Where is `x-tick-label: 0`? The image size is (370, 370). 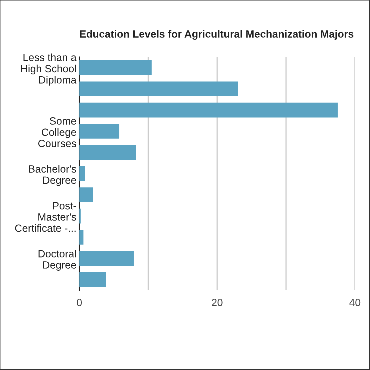 x-tick-label: 0 is located at coordinates (79, 302).